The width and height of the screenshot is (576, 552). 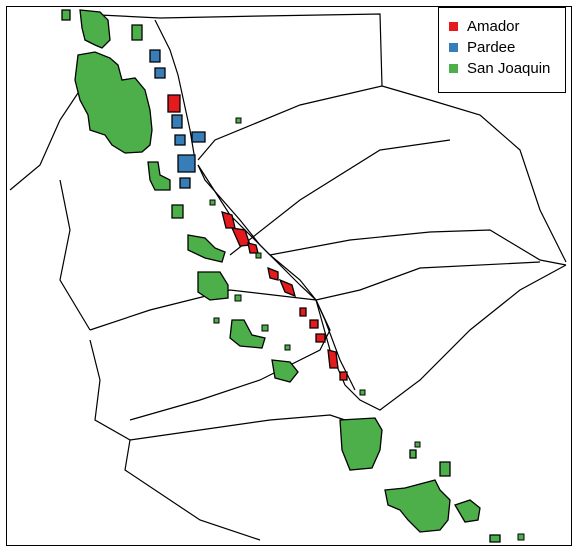 I want to click on pardee-parcels, so click(x=177, y=119).